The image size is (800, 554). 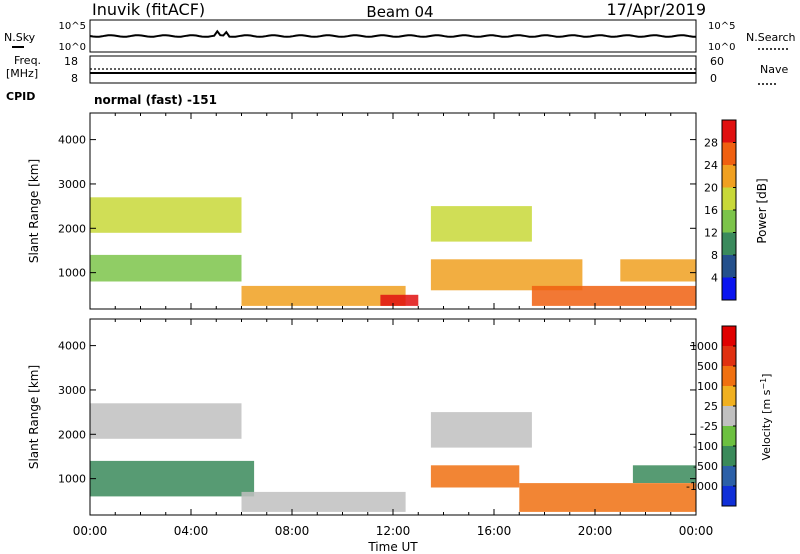 I want to click on nave-tick-bottom: 0, so click(x=713, y=78).